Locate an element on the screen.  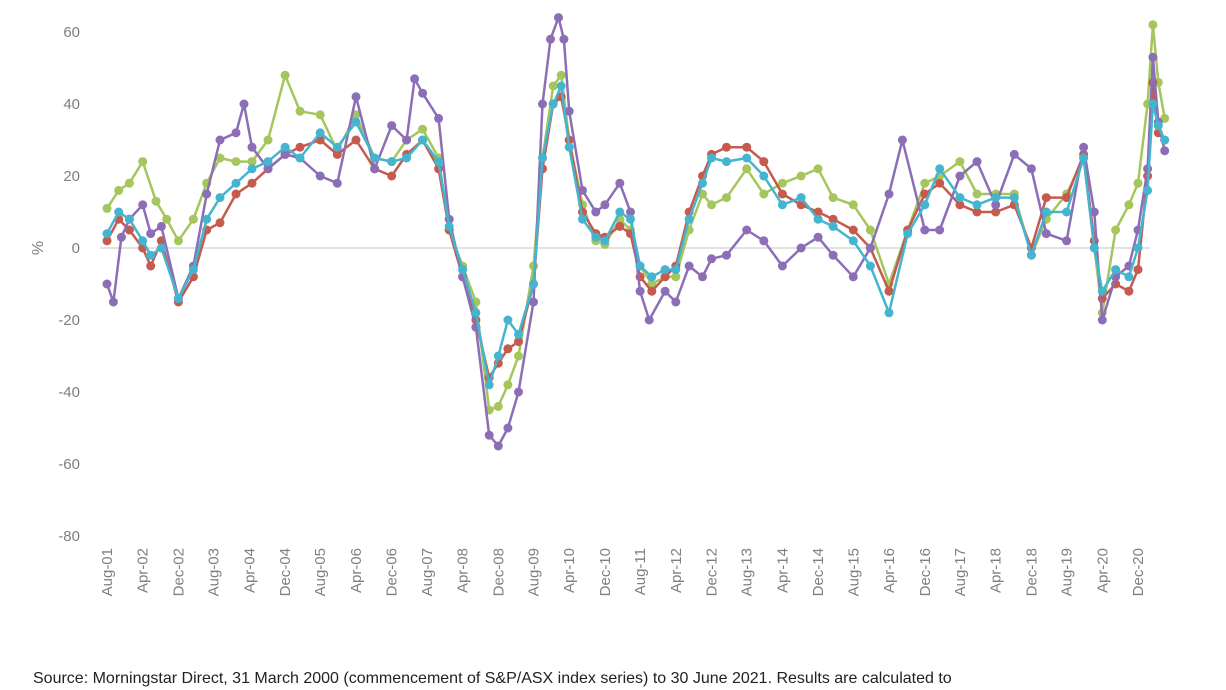
y-tick-label: -20 is located at coordinates (69, 320).